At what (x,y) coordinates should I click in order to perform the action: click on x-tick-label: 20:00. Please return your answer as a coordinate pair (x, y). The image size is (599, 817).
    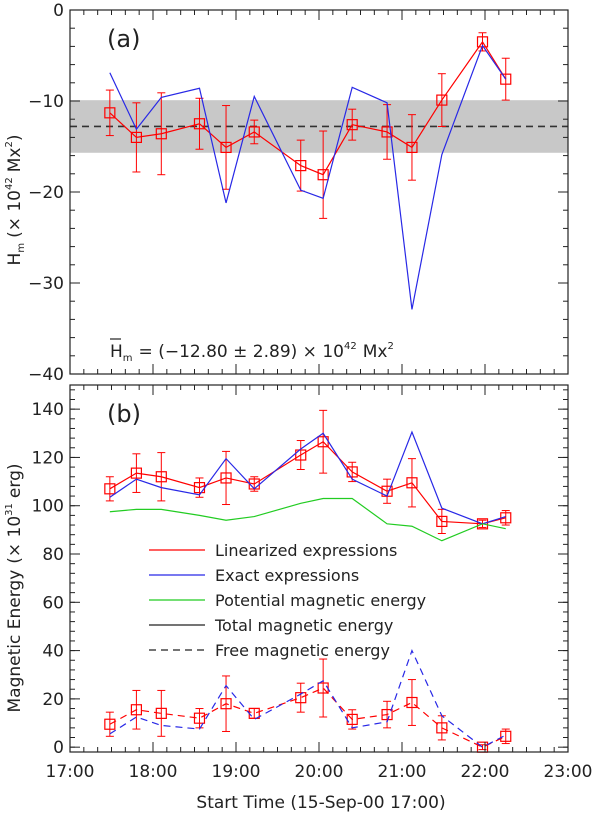
    Looking at the image, I should click on (319, 772).